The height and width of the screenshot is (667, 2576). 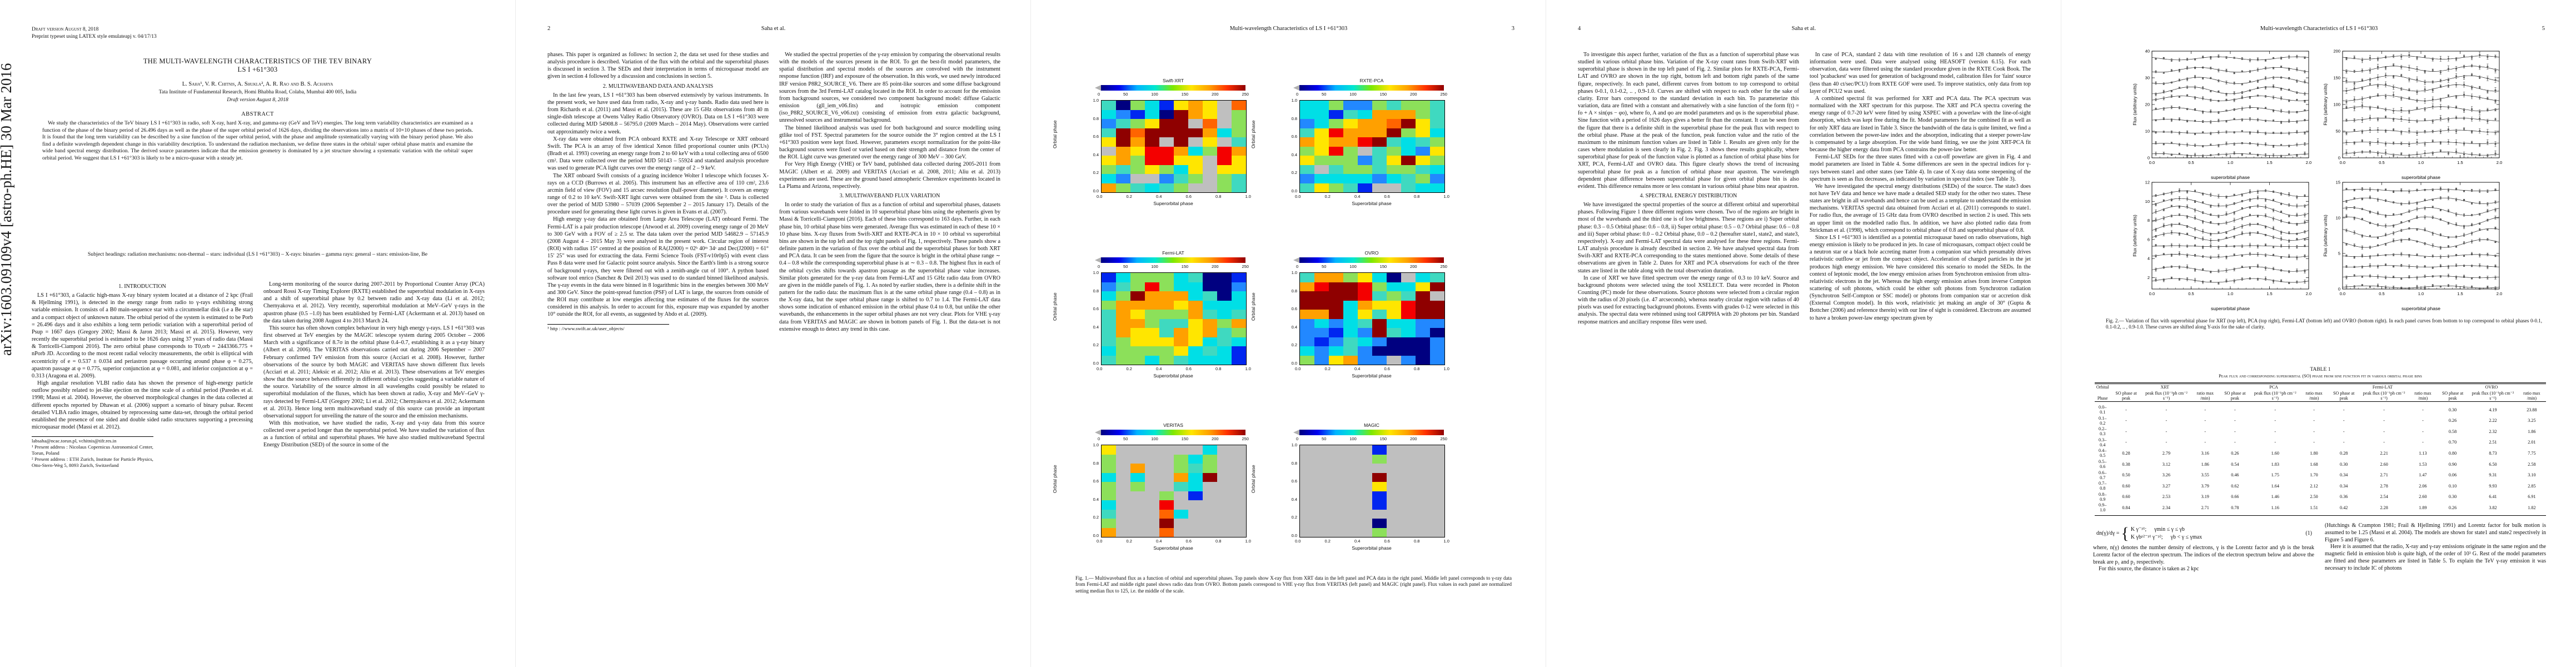 I want to click on table-cell: 2.34, so click(x=2166, y=507).